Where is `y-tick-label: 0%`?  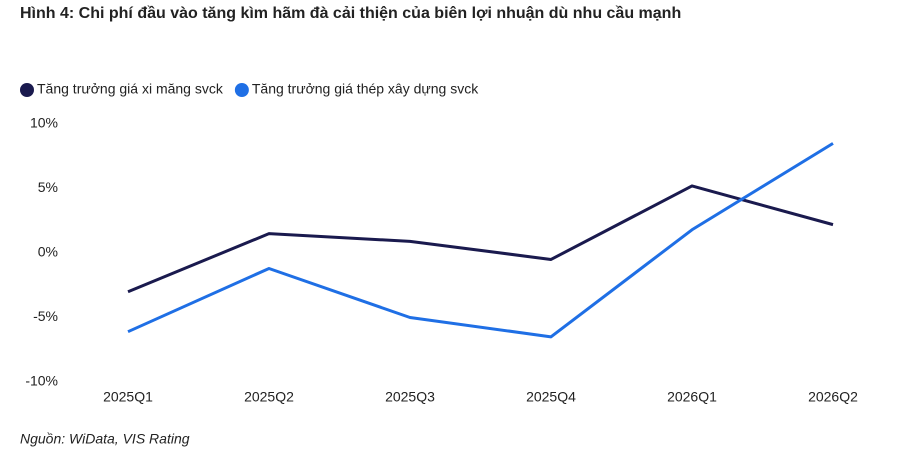 y-tick-label: 0% is located at coordinates (48, 252).